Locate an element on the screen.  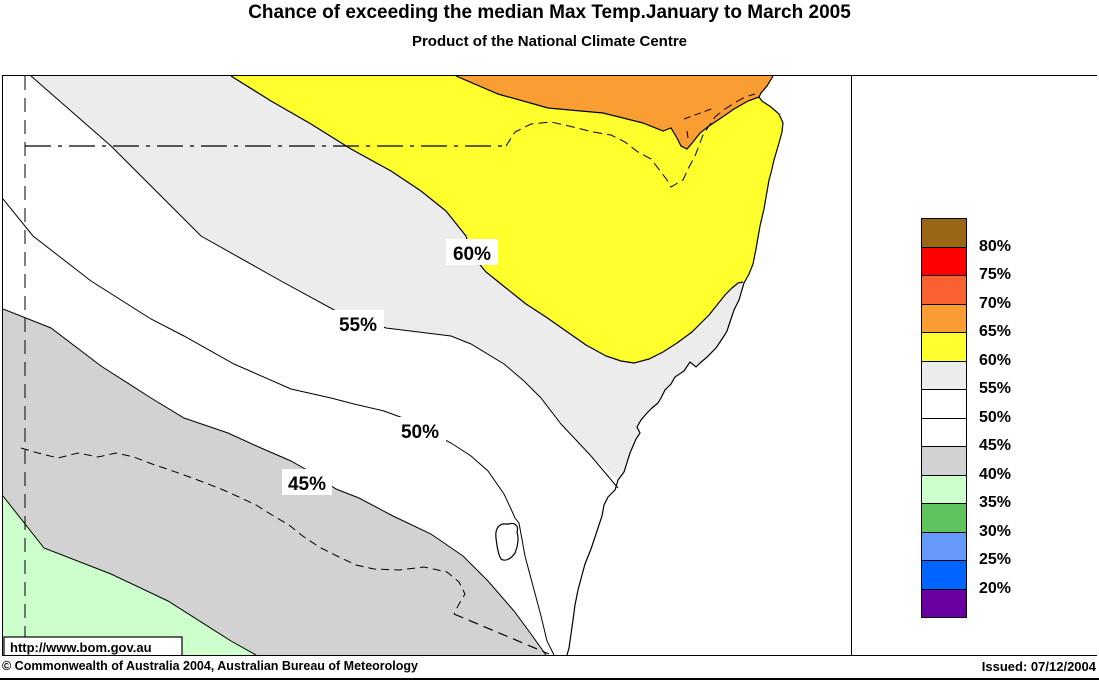
contour-label-45: 45% is located at coordinates (307, 482).